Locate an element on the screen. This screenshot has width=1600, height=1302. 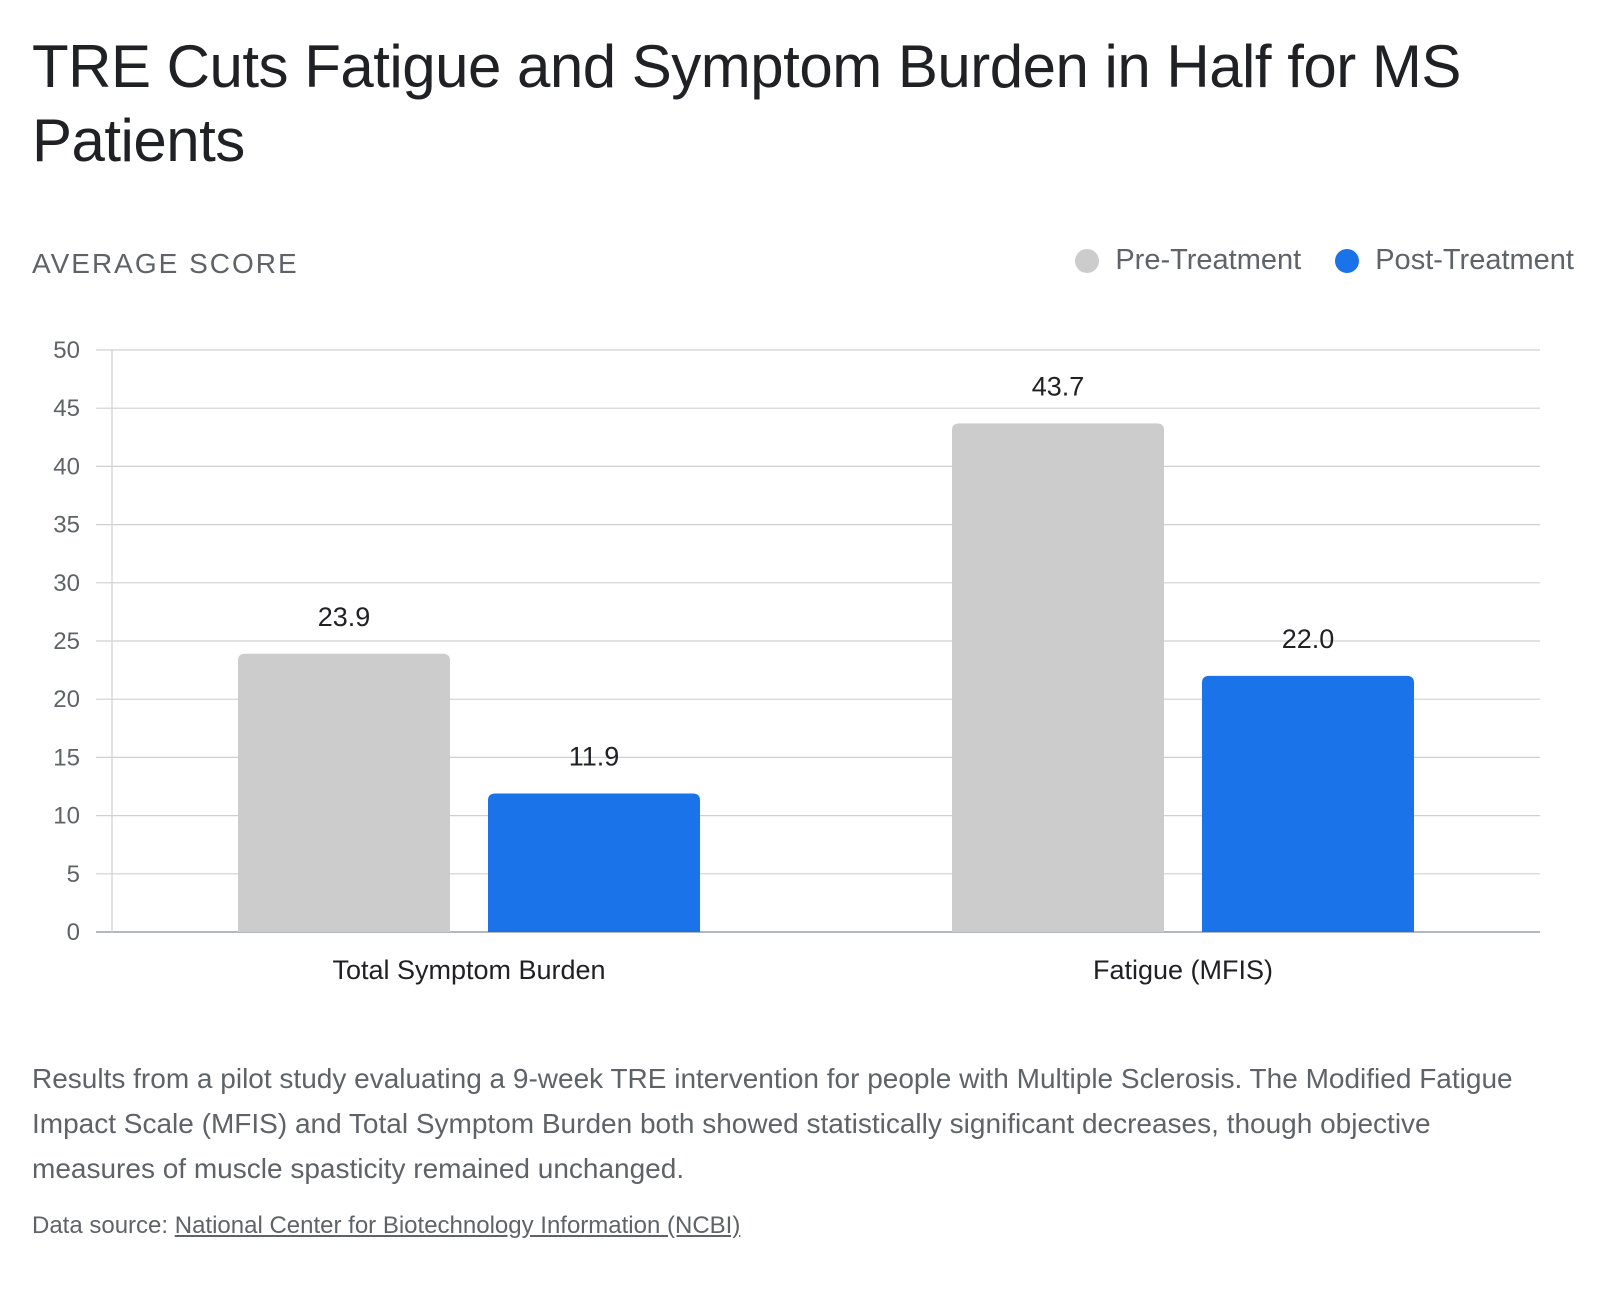
x-tick-label: Total Symptom Burden is located at coordinates (468, 970).